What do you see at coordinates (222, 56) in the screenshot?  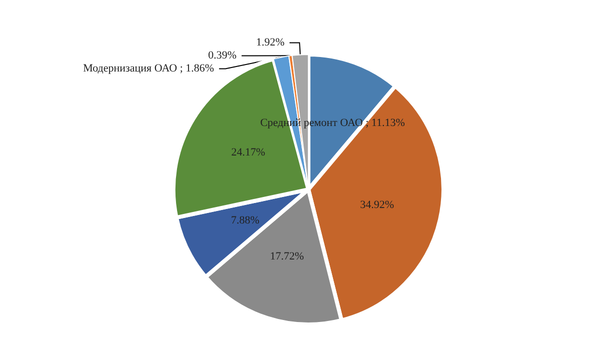 I see `data-label: 0.39%` at bounding box center [222, 56].